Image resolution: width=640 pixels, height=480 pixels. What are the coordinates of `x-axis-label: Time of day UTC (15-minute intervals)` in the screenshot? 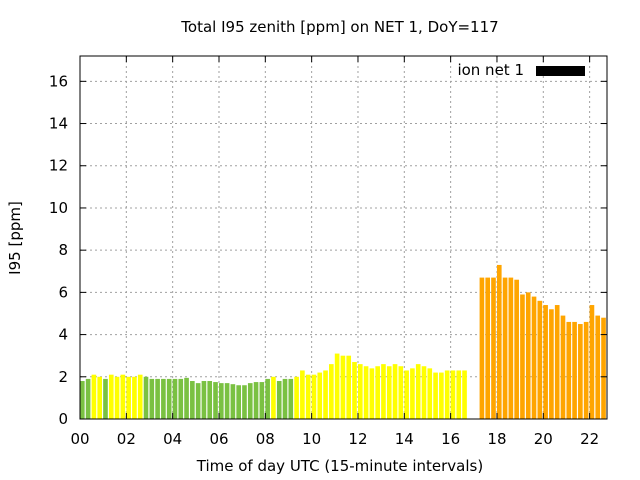 It's located at (339, 466).